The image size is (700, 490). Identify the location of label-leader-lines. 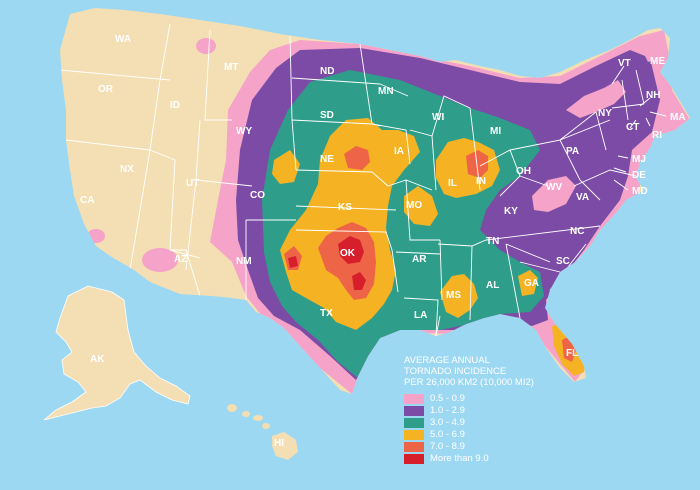
(639, 128).